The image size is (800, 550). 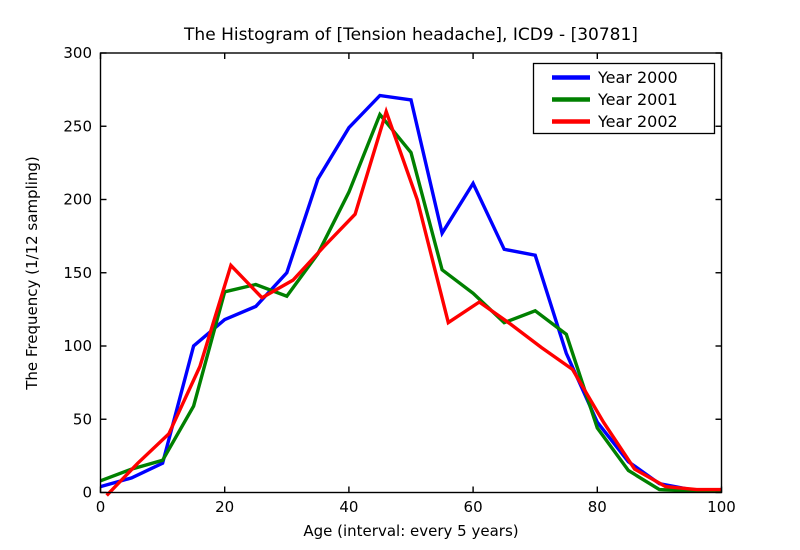 What do you see at coordinates (721, 507) in the screenshot?
I see `x-tick-label: 100` at bounding box center [721, 507].